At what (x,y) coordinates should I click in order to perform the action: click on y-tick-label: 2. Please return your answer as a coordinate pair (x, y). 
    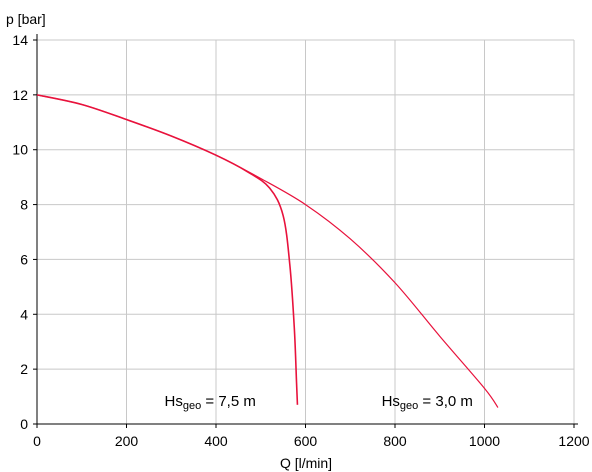
    Looking at the image, I should click on (24, 369).